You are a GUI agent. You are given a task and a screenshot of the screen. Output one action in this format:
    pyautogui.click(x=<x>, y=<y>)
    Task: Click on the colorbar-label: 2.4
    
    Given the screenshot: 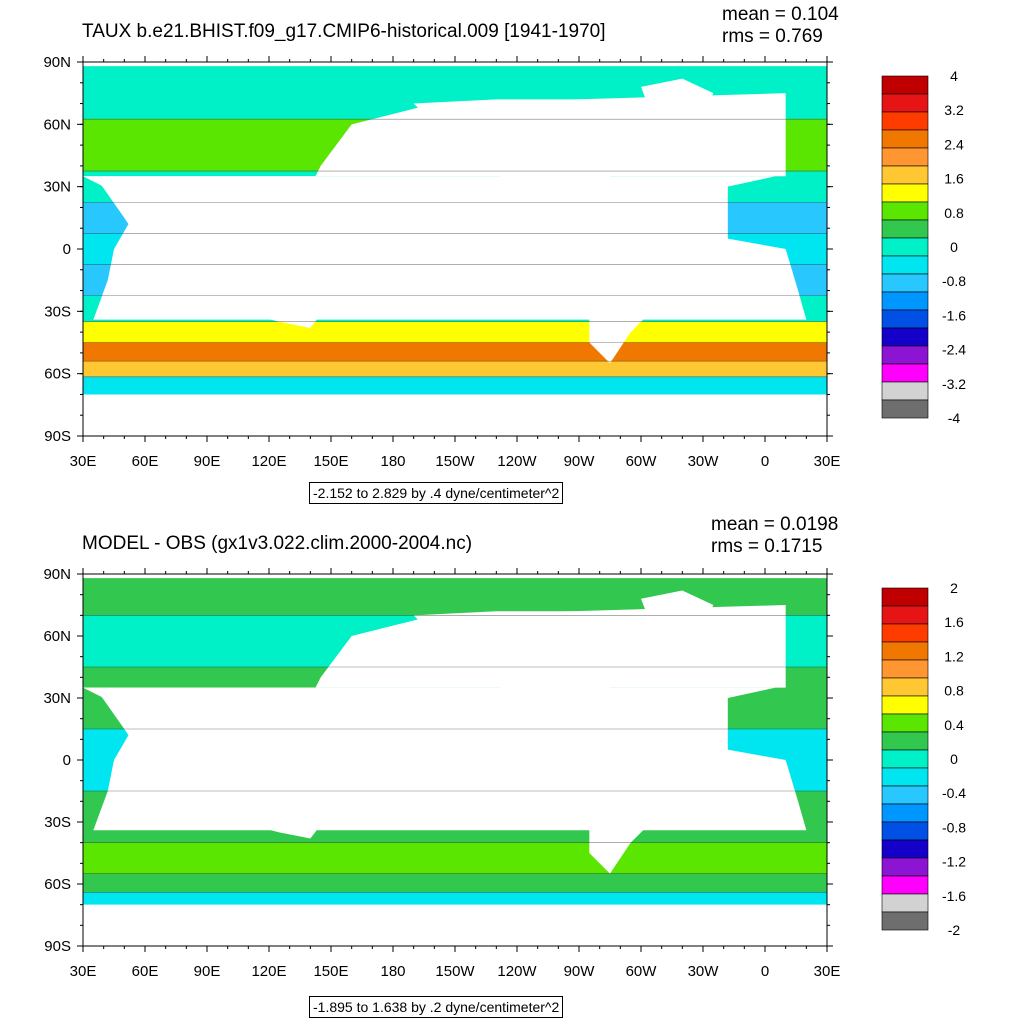 What is the action you would take?
    pyautogui.click(x=954, y=144)
    